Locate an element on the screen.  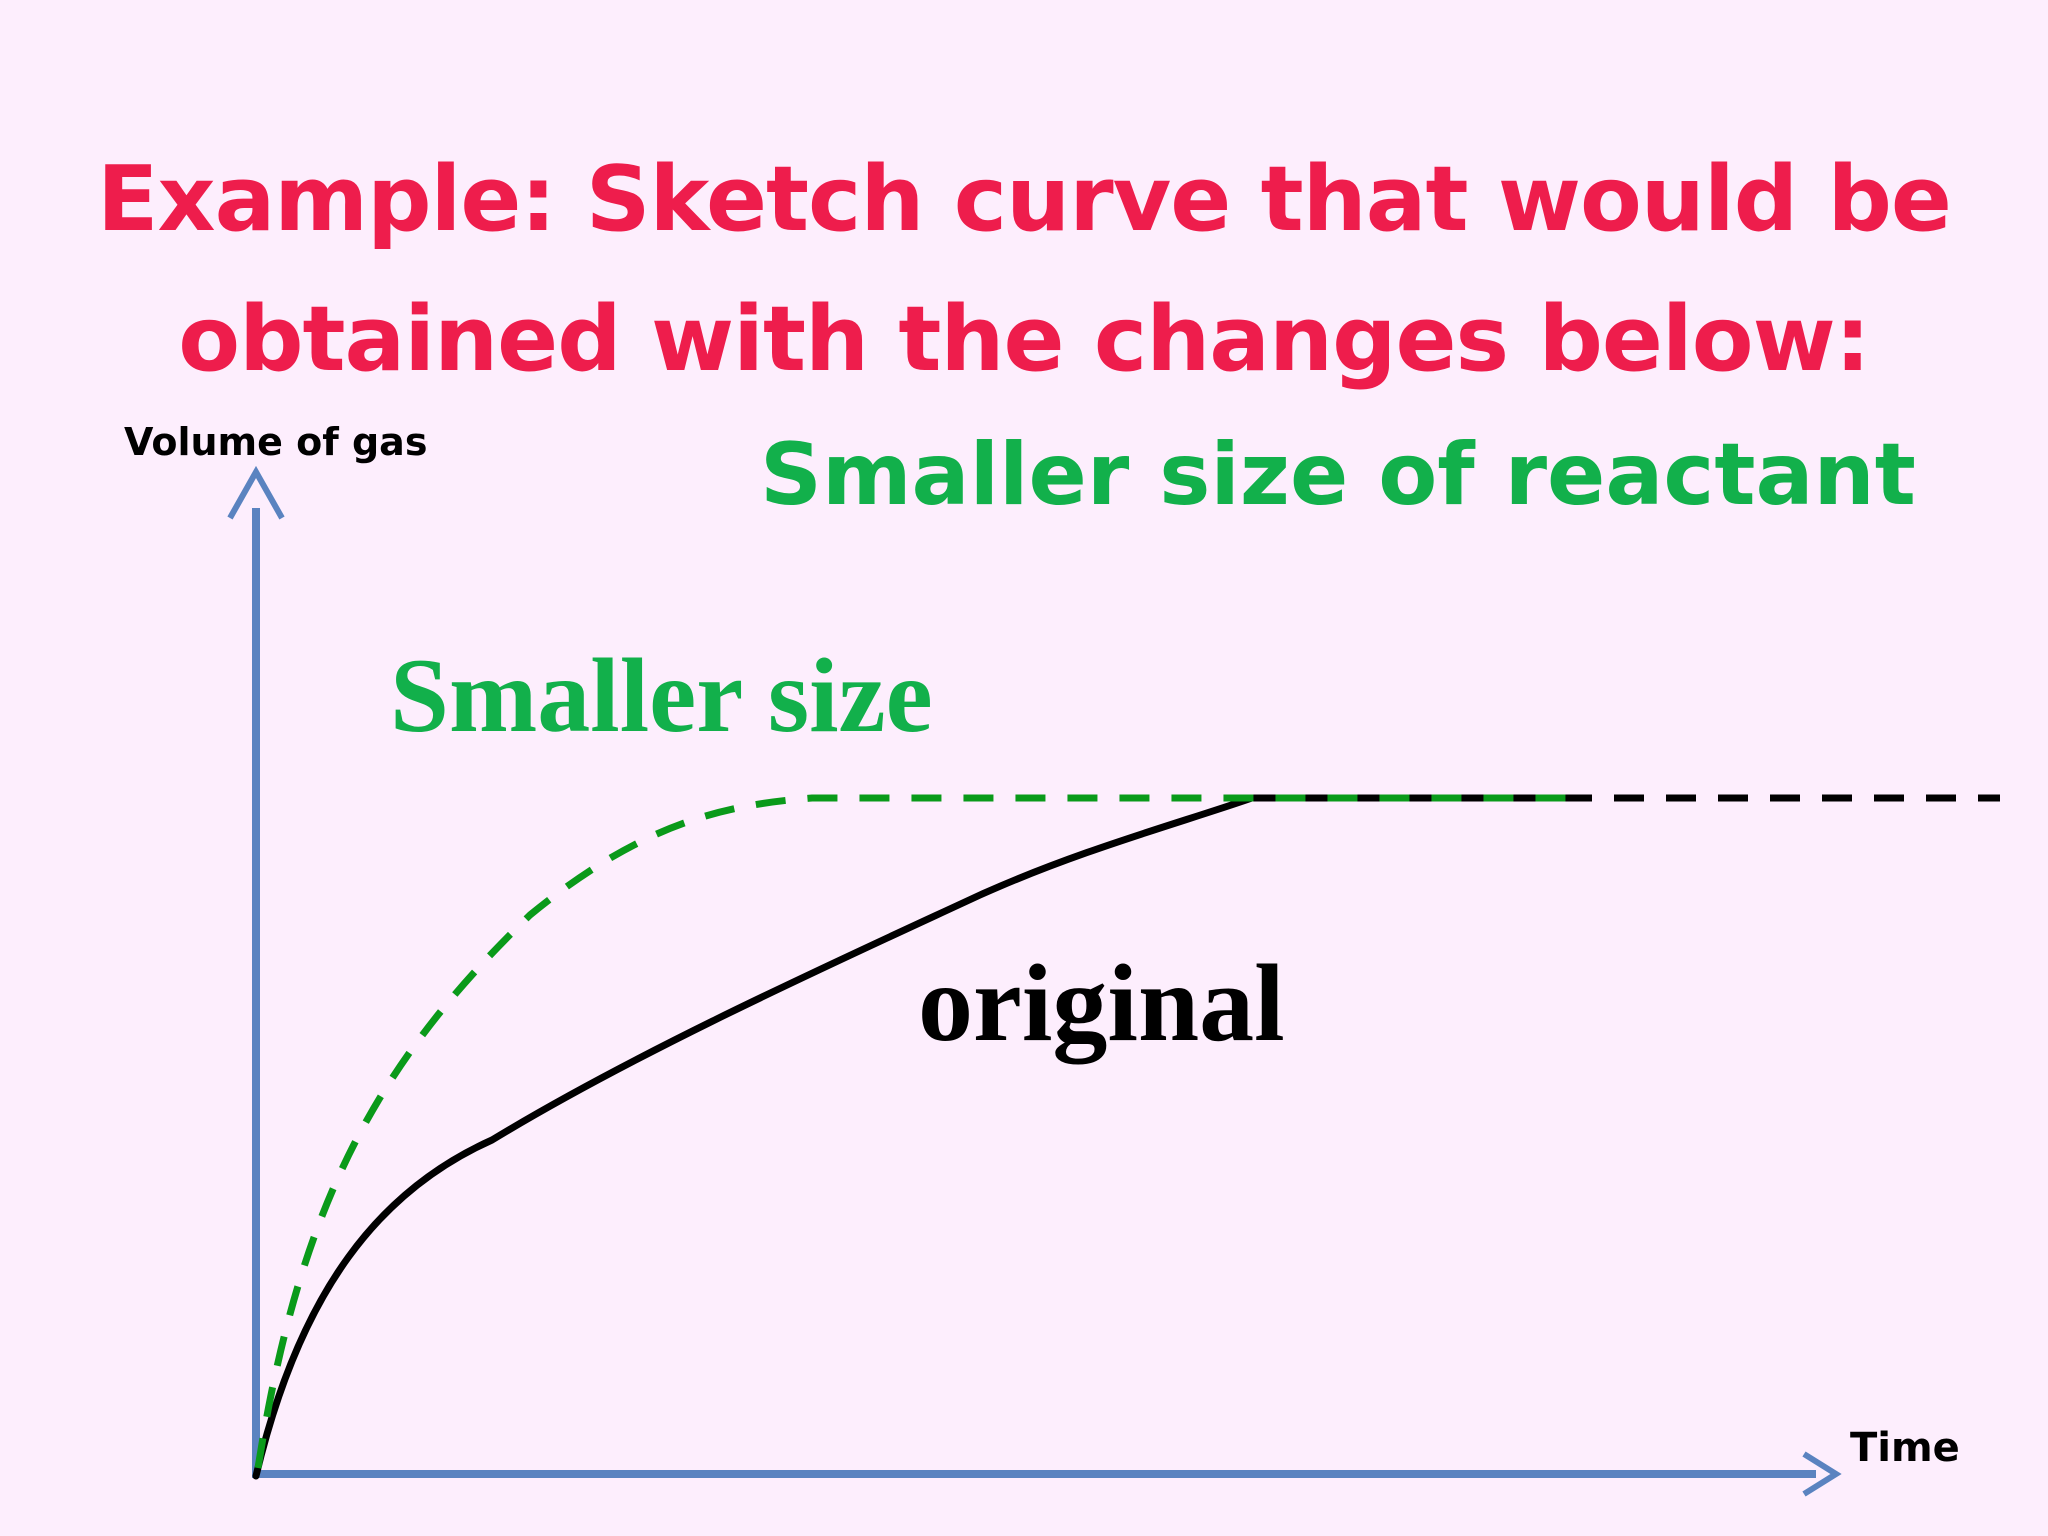
smaller-size-label: Smaller size is located at coordinates (661, 695).